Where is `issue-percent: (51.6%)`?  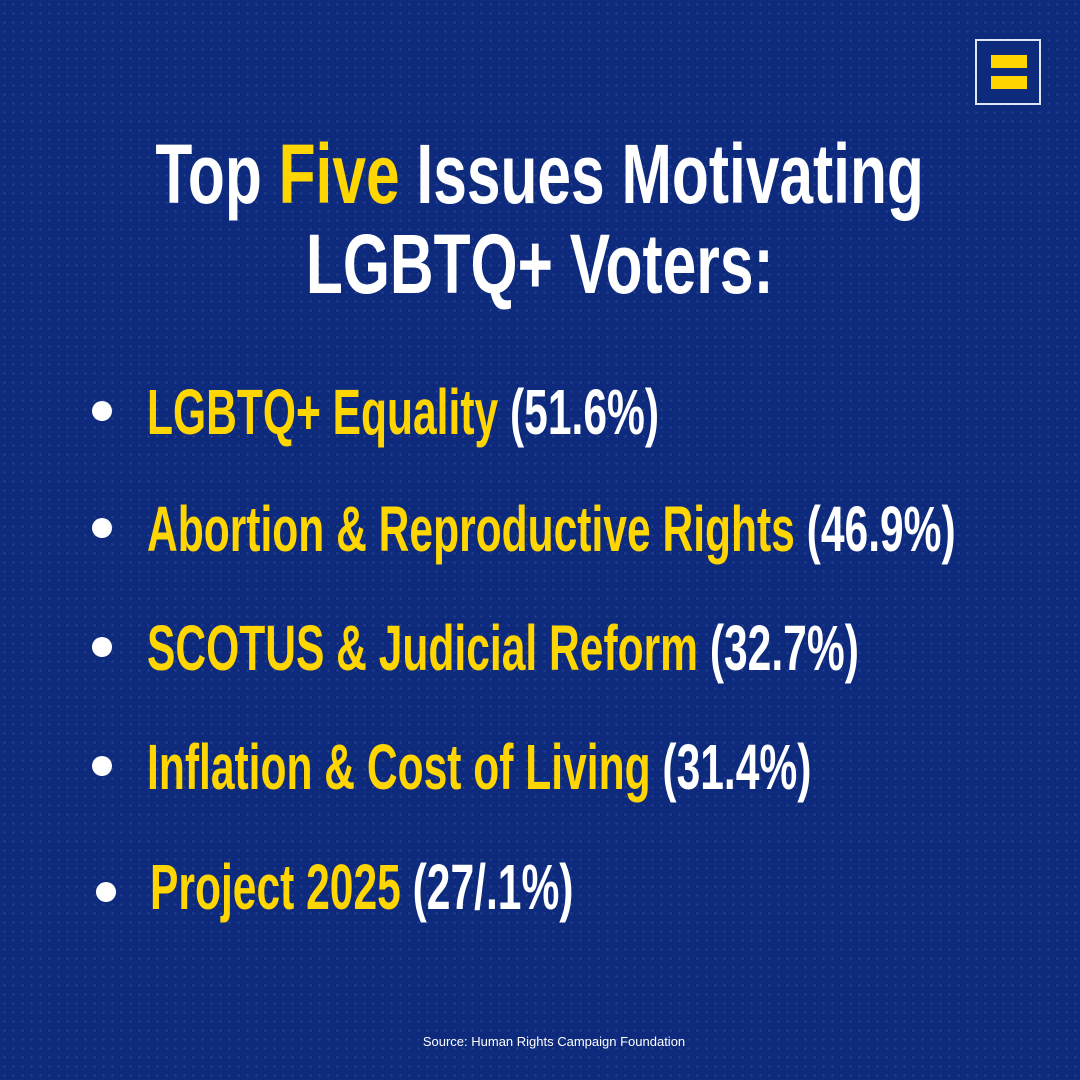 issue-percent: (51.6%) is located at coordinates (584, 412).